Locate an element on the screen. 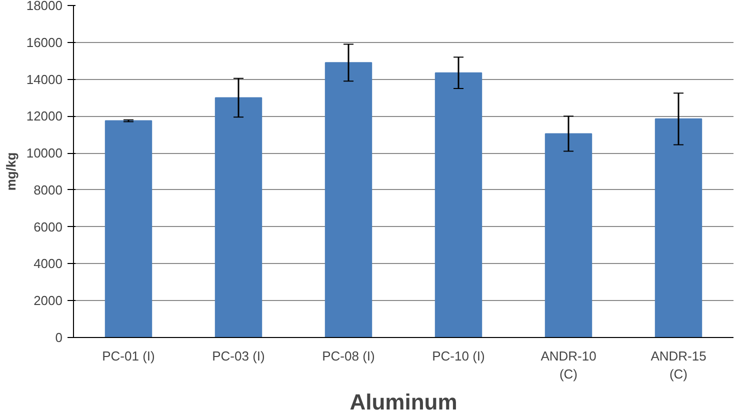 This screenshot has height=417, width=738. x-tick-label: PC-08 (I) is located at coordinates (348, 356).